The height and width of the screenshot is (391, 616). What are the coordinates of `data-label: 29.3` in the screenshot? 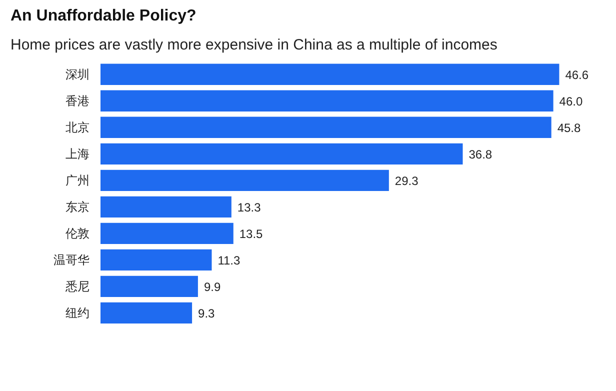 It's located at (406, 181).